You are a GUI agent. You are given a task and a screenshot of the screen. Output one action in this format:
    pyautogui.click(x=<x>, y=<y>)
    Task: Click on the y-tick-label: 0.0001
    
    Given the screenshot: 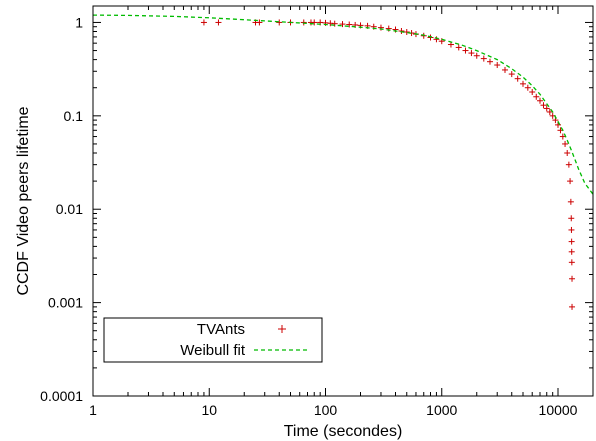 What is the action you would take?
    pyautogui.click(x=61, y=396)
    